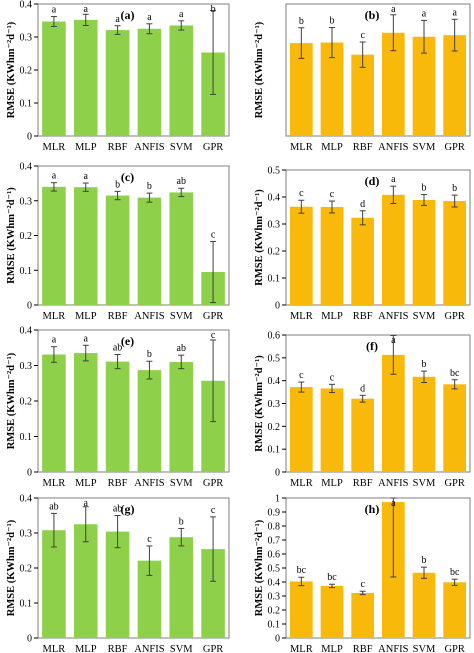 The width and height of the screenshot is (474, 653). What do you see at coordinates (26, 104) in the screenshot?
I see `y-tick-label: 0.1` at bounding box center [26, 104].